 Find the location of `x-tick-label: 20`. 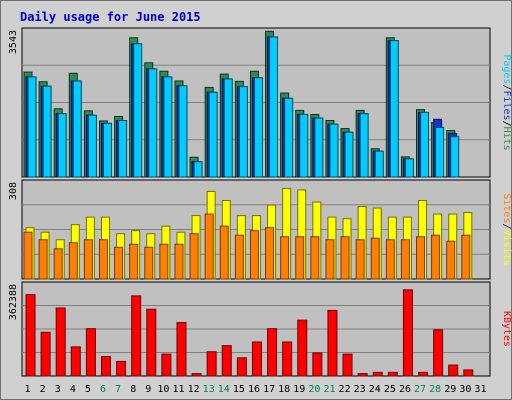

x-tick-label: 20 is located at coordinates (314, 389).